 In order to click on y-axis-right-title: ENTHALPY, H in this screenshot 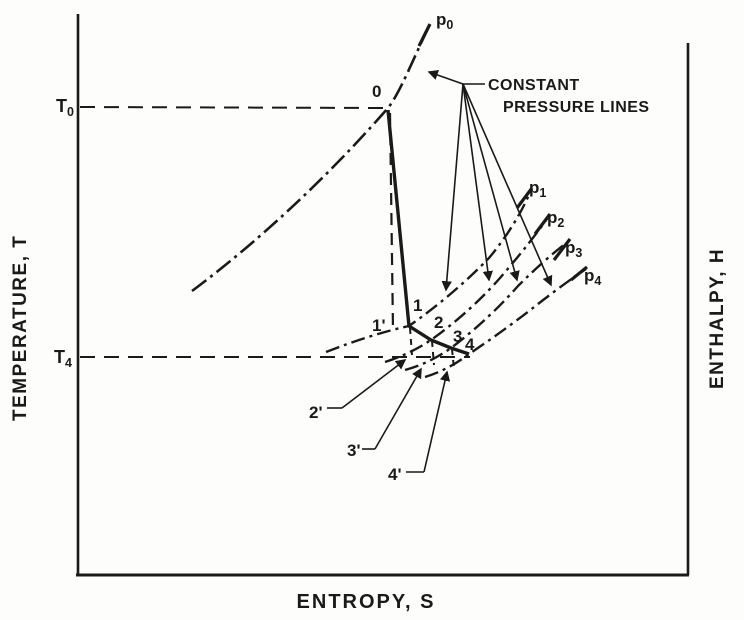, I will do `click(717, 318)`.